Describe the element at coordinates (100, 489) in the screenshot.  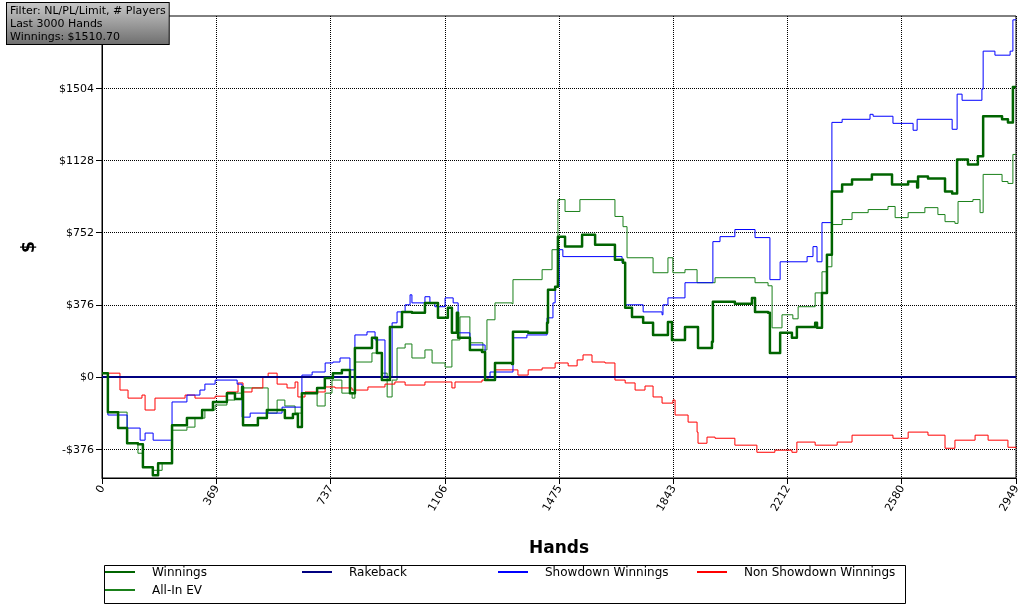
I see `x-tick-label: 0` at that location.